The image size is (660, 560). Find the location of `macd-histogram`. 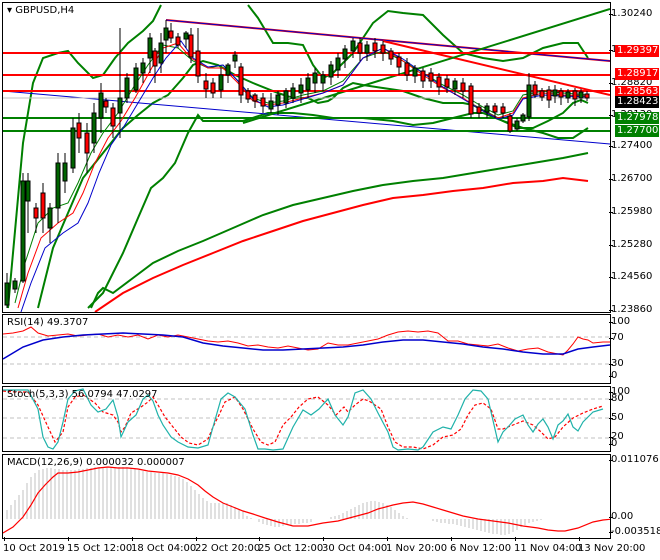

macd-histogram is located at coordinates (274, 501).